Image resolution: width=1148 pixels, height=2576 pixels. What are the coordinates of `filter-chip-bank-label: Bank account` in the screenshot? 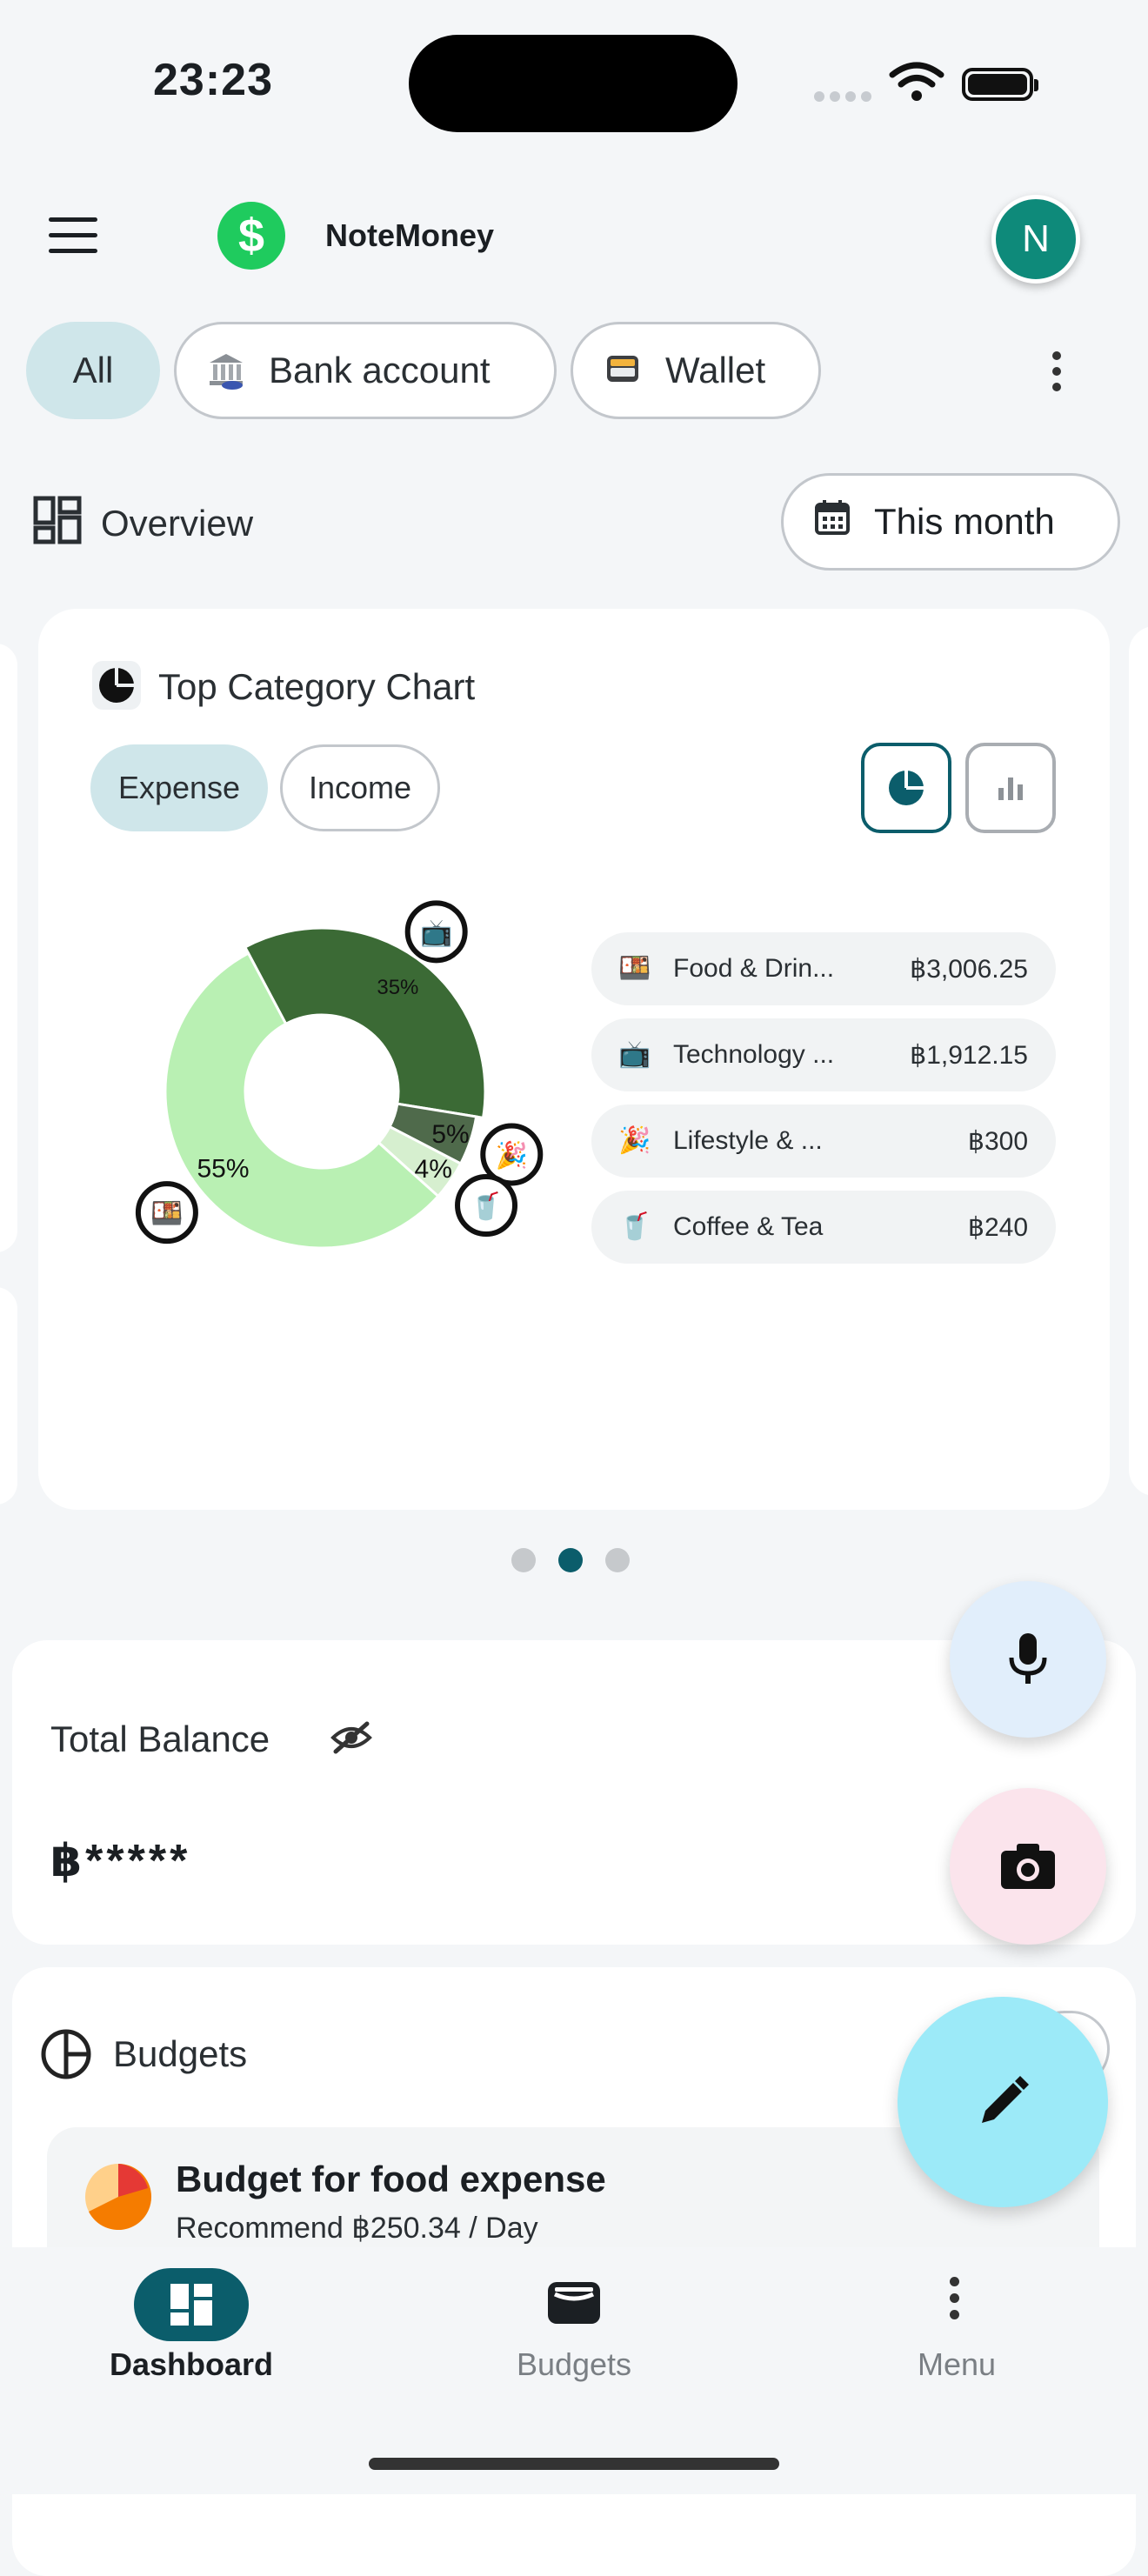 It's located at (380, 370).